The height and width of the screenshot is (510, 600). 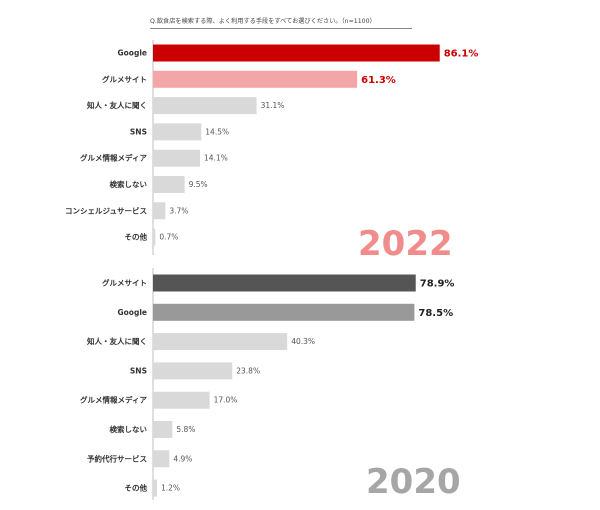 What do you see at coordinates (303, 341) in the screenshot?
I see `data-label: 40.3%` at bounding box center [303, 341].